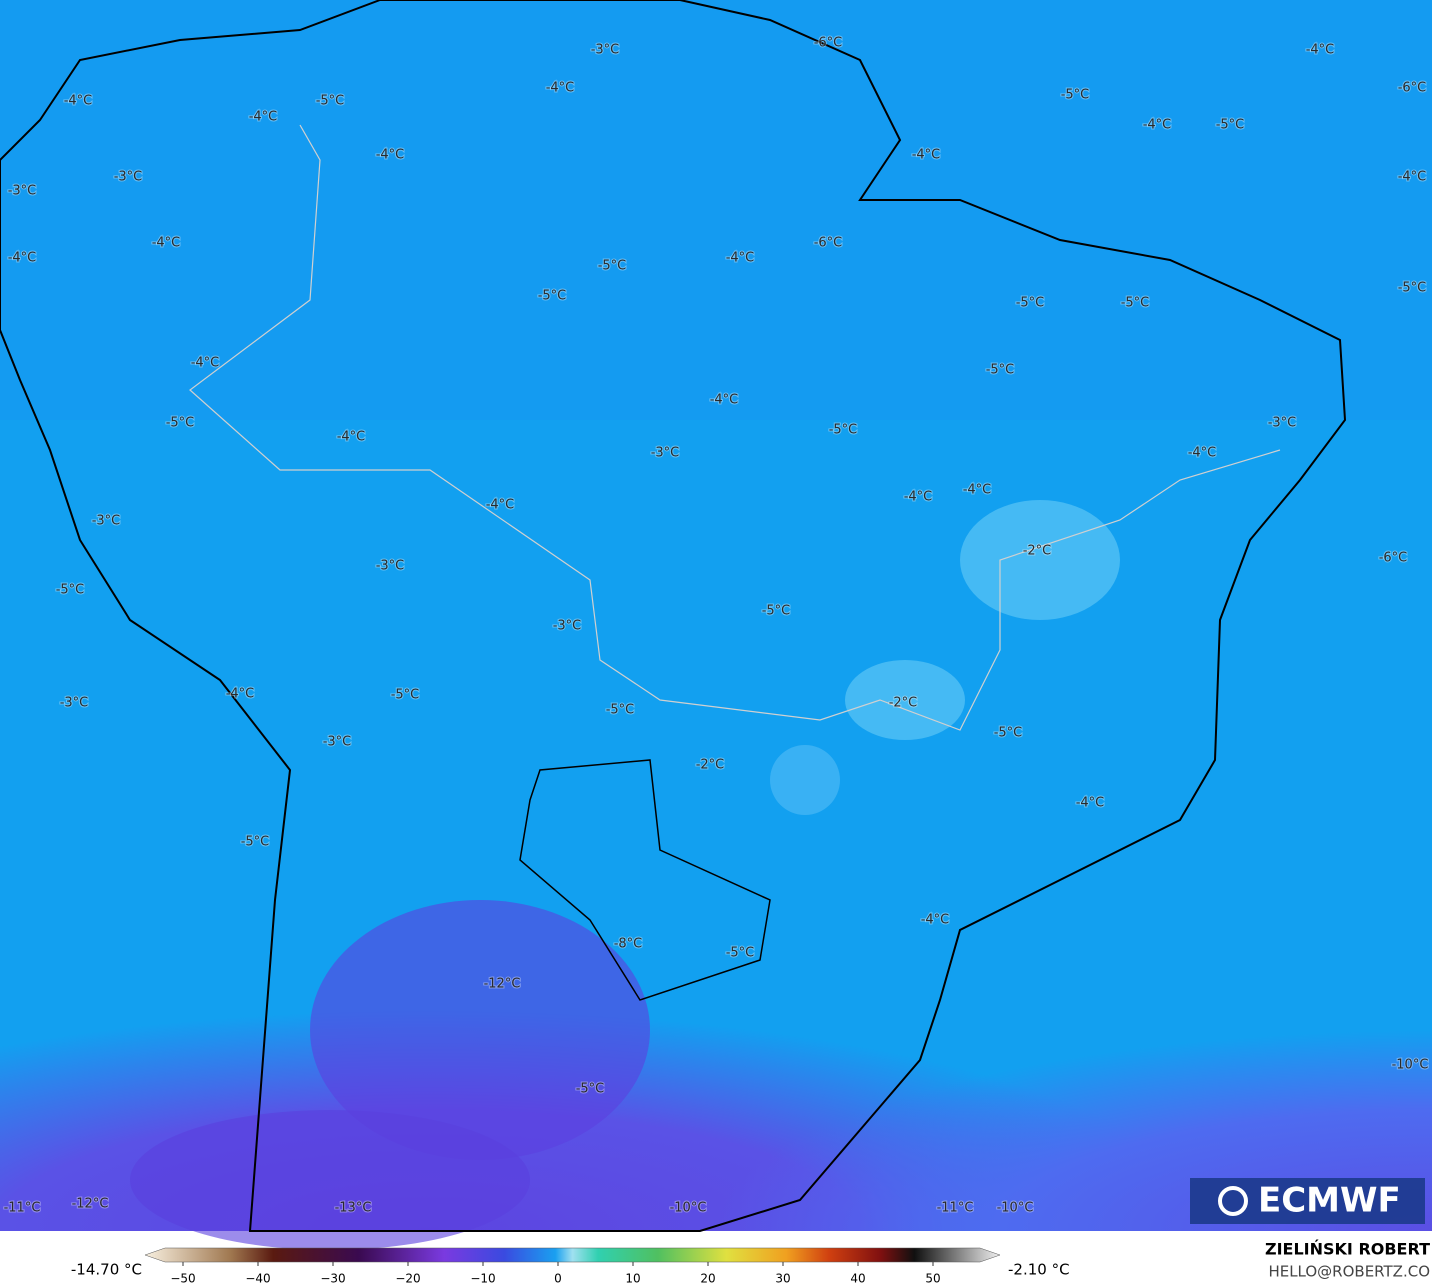 The height and width of the screenshot is (1287, 1432). Describe the element at coordinates (407, 1279) in the screenshot. I see `colorbar-tick-label: −20` at that location.